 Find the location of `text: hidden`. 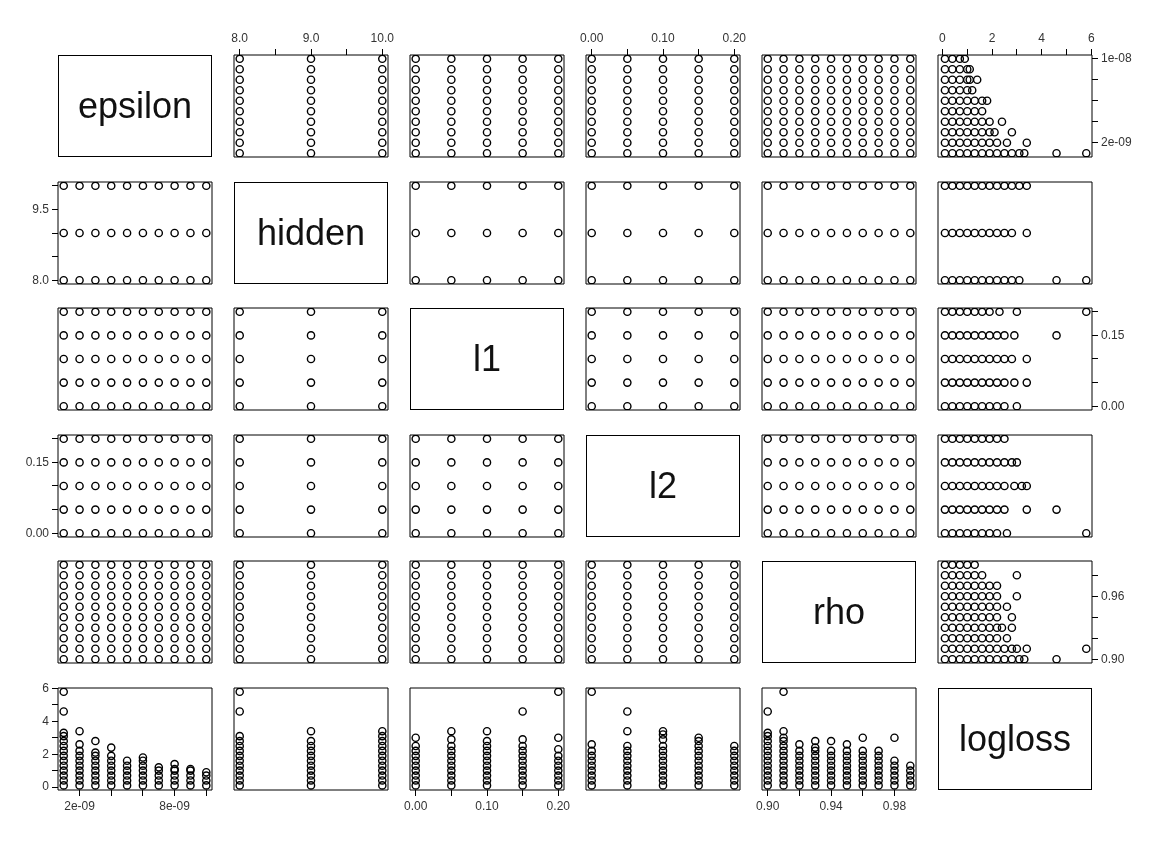

text: hidden is located at coordinates (311, 232).